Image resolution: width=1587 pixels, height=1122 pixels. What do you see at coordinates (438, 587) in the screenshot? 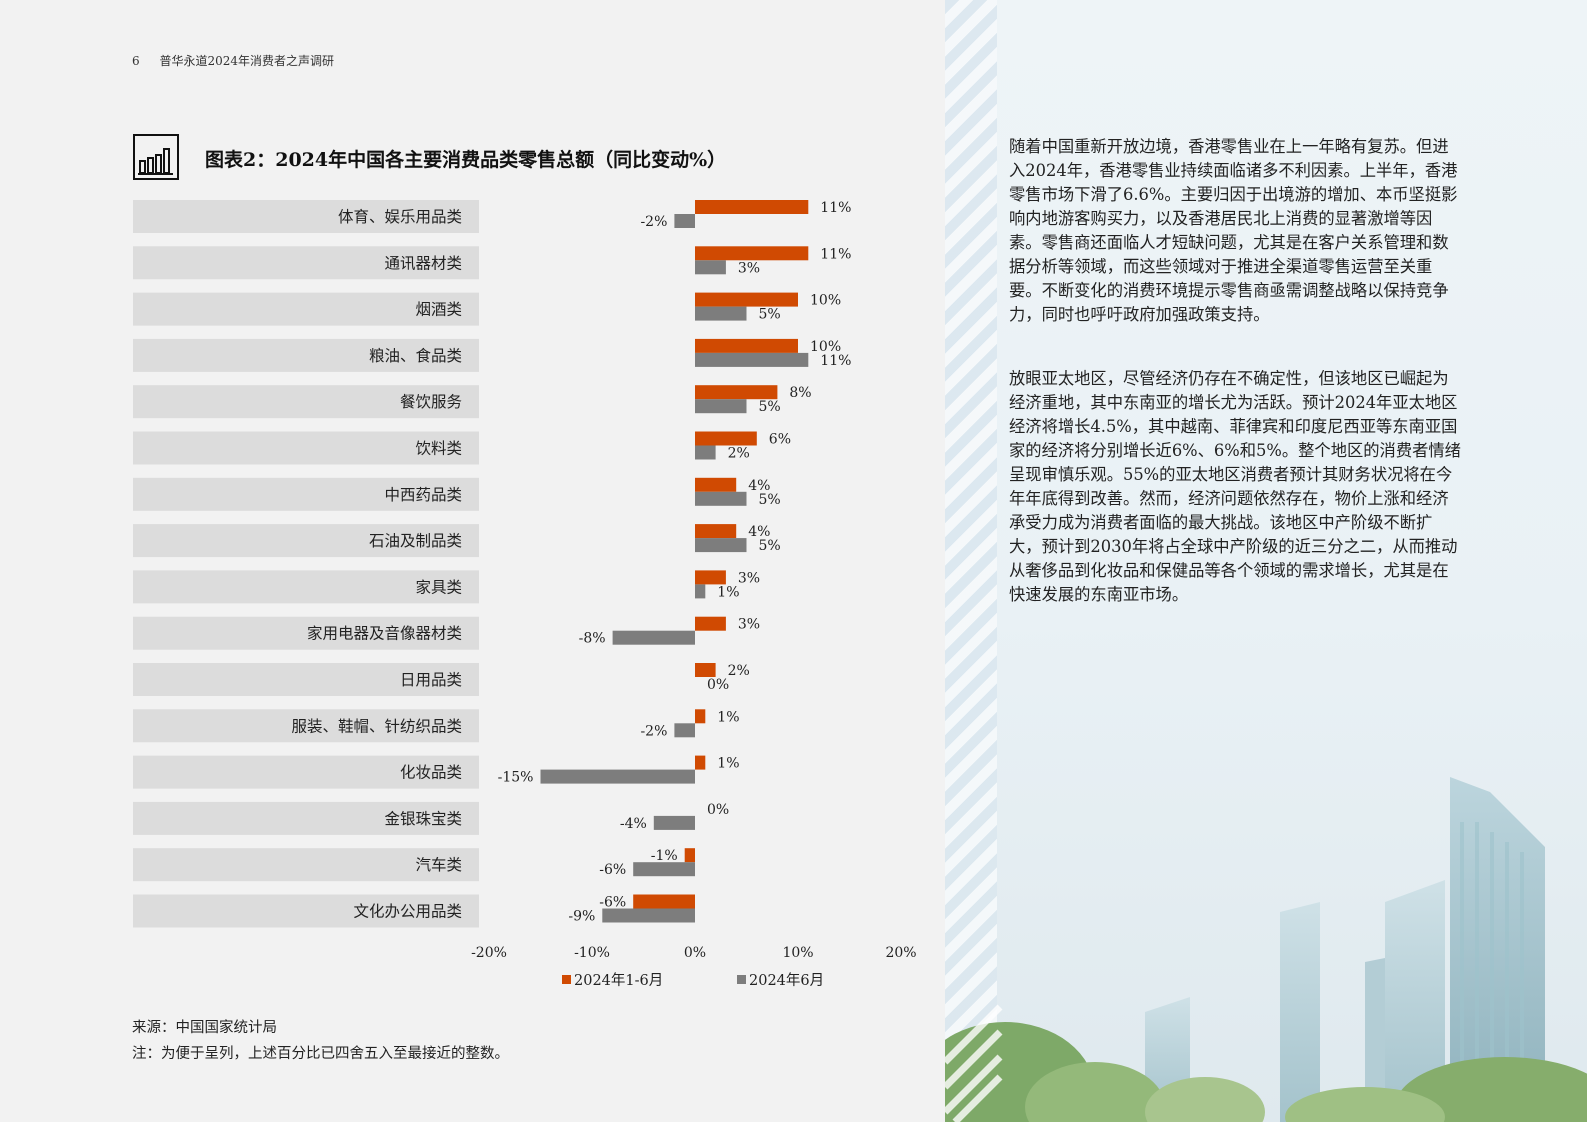
I see `category-label: 家具类` at bounding box center [438, 587].